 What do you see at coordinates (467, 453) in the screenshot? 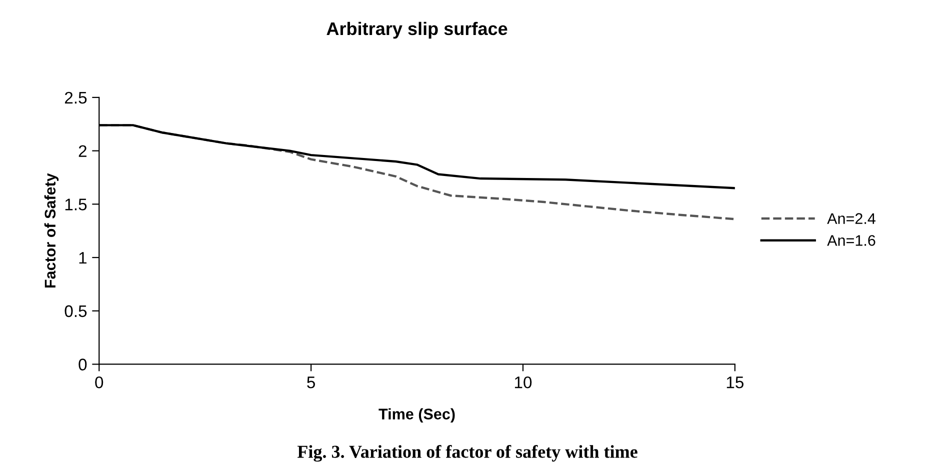
I see `caption: Fig. 3. Variation of factor of safety with time` at bounding box center [467, 453].